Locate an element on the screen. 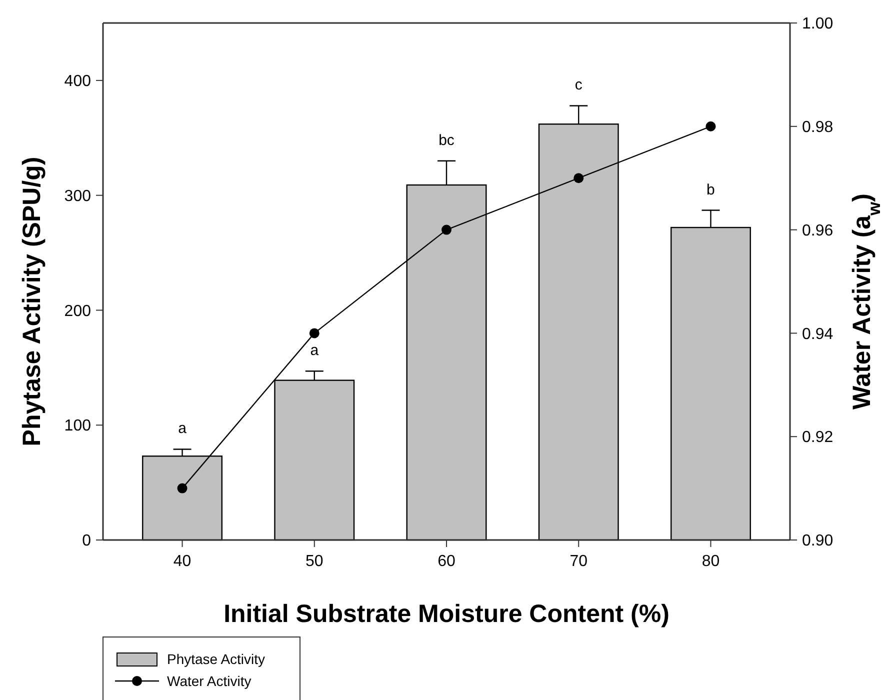  annotation: c is located at coordinates (578, 85).